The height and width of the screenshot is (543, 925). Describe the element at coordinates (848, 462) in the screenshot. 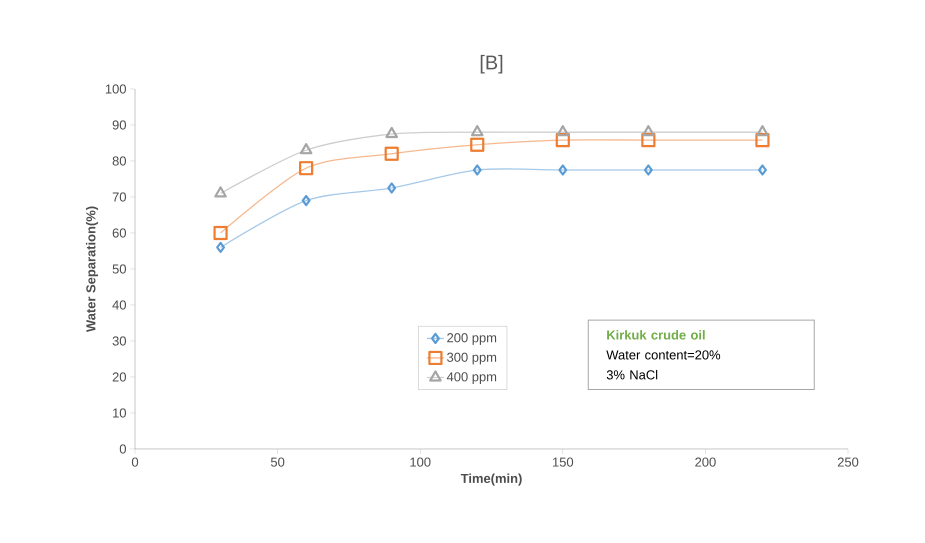

I see `x-tick-label: 250` at that location.